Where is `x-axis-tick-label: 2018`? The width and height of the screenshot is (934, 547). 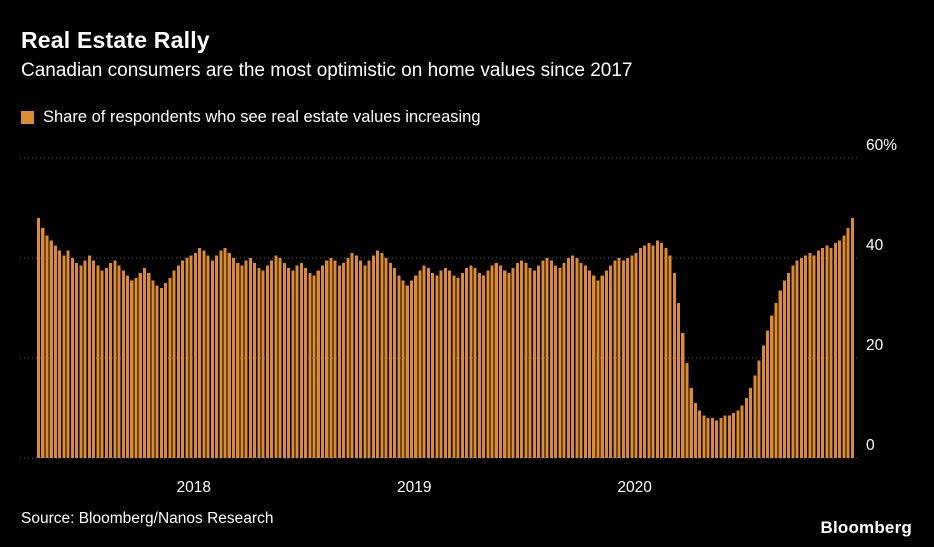 x-axis-tick-label: 2018 is located at coordinates (194, 487).